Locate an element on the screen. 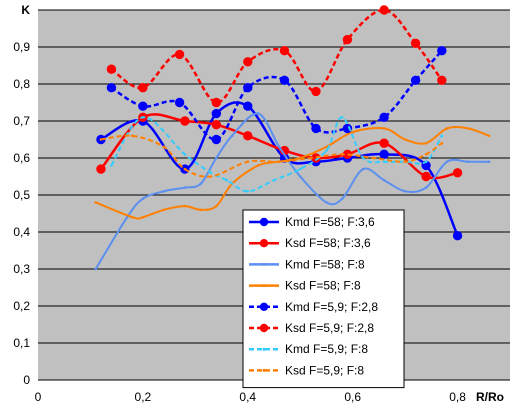 The width and height of the screenshot is (520, 412). x-tick-label: 0,2 is located at coordinates (143, 397).